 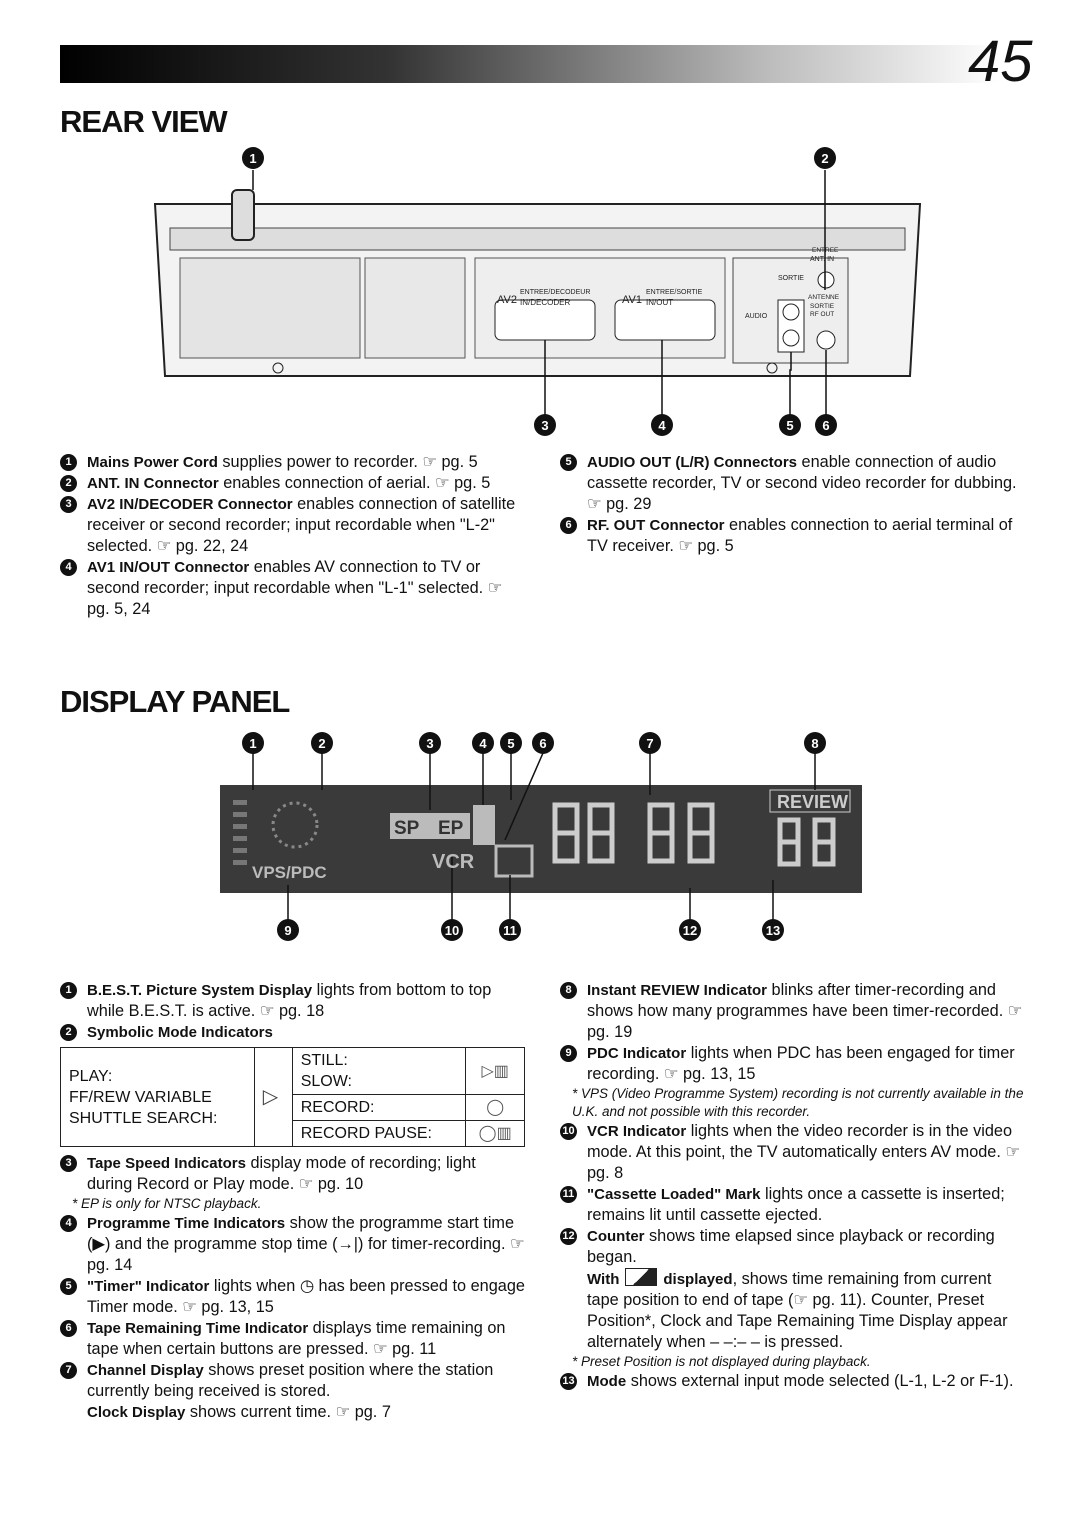 I want to click on item-term: "Timer" Indicator, so click(x=148, y=1286).